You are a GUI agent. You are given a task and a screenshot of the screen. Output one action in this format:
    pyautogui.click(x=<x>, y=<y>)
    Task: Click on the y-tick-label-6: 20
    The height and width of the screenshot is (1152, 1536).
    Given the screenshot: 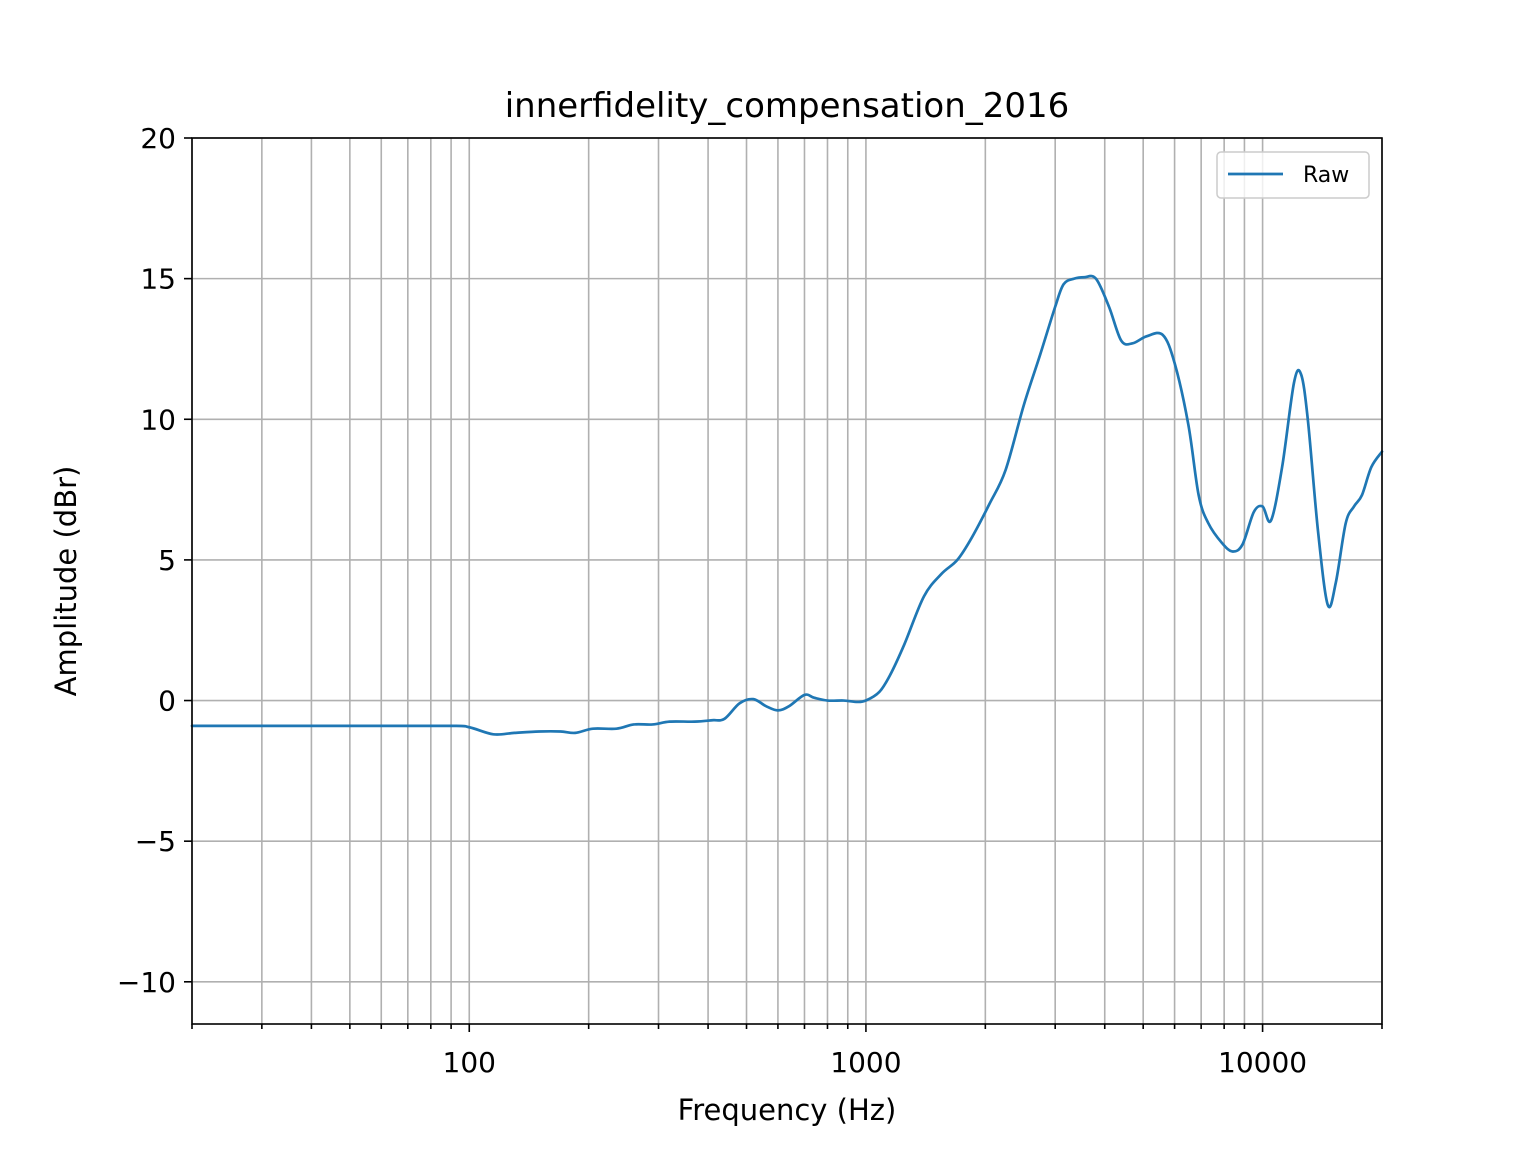 What is the action you would take?
    pyautogui.click(x=158, y=138)
    